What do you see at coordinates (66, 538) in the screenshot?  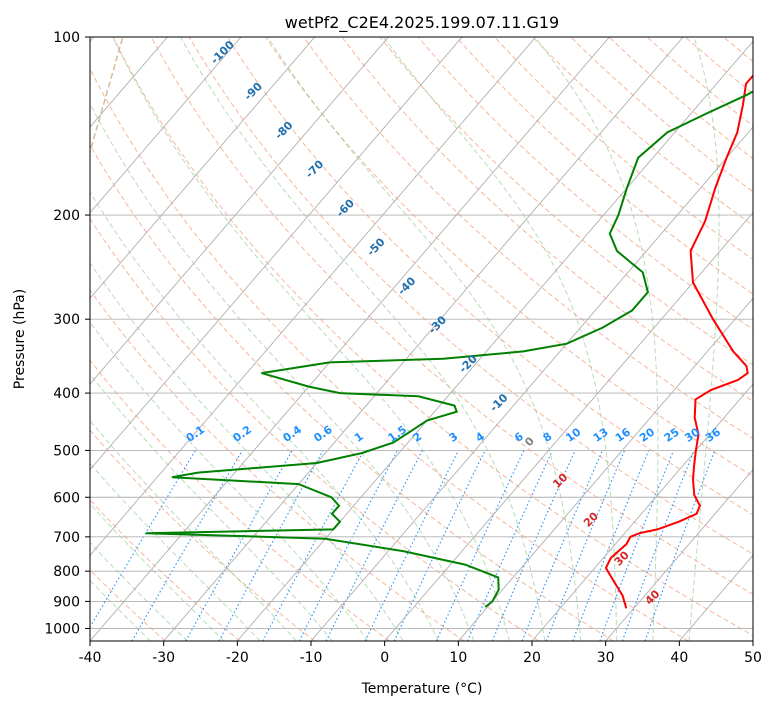 I see `y-tick-label: 700` at bounding box center [66, 538].